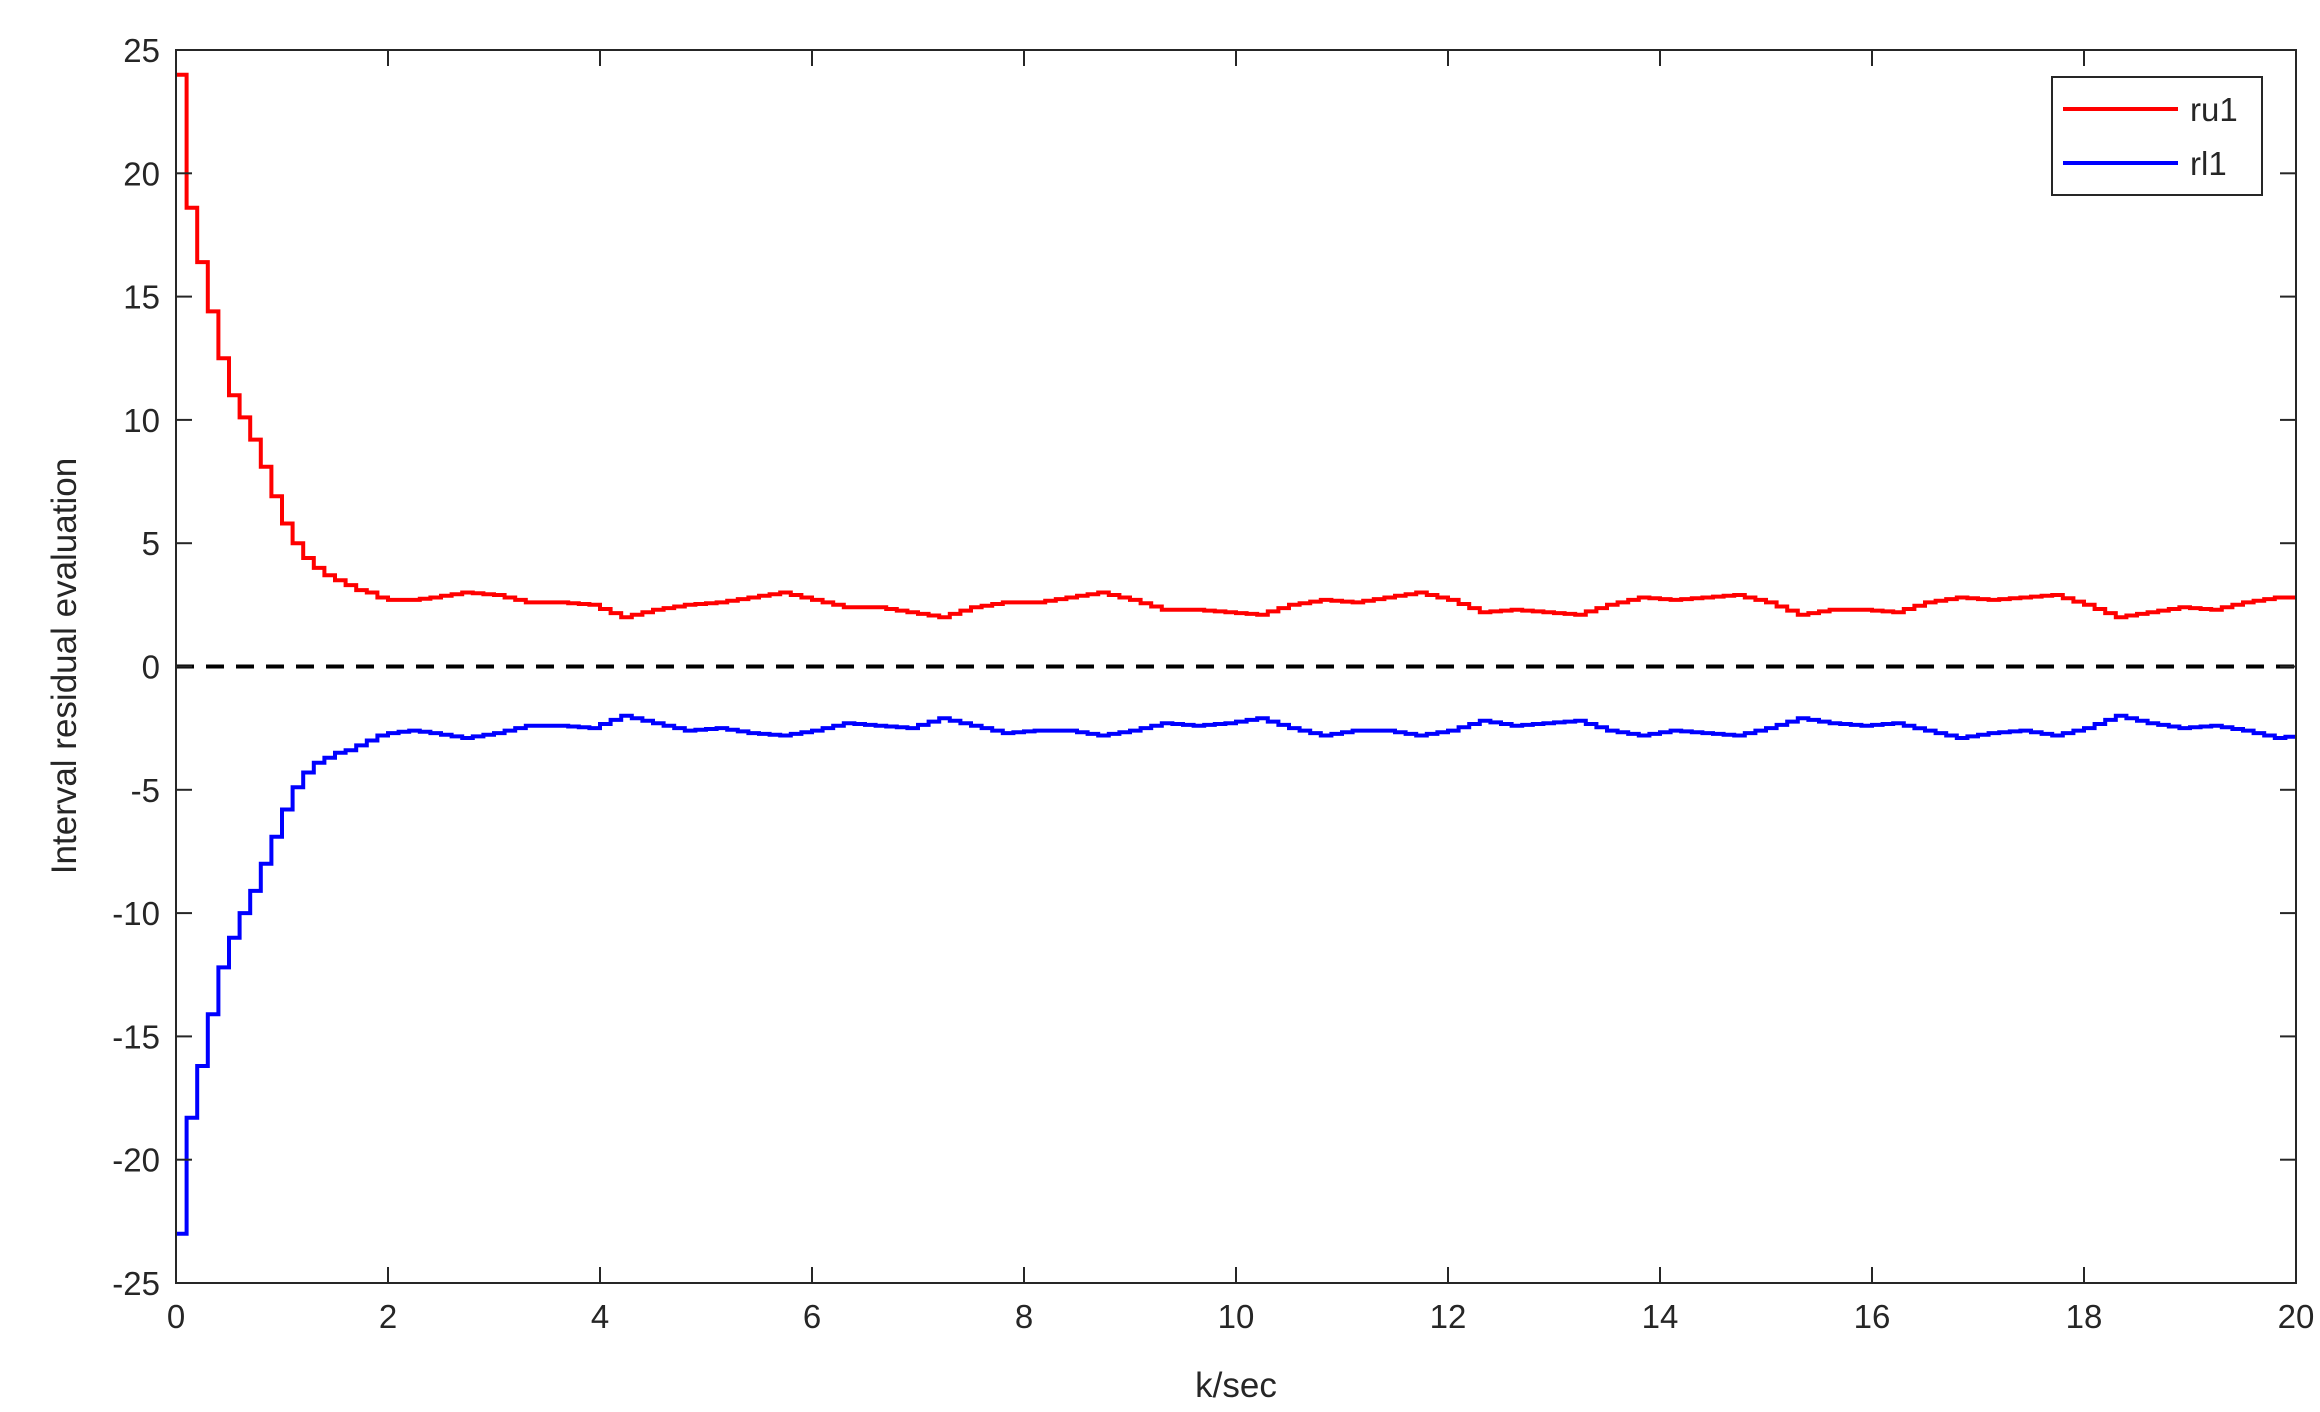 The height and width of the screenshot is (1412, 2320). What do you see at coordinates (2208, 163) in the screenshot?
I see `legend-label-rl1: rl1` at bounding box center [2208, 163].